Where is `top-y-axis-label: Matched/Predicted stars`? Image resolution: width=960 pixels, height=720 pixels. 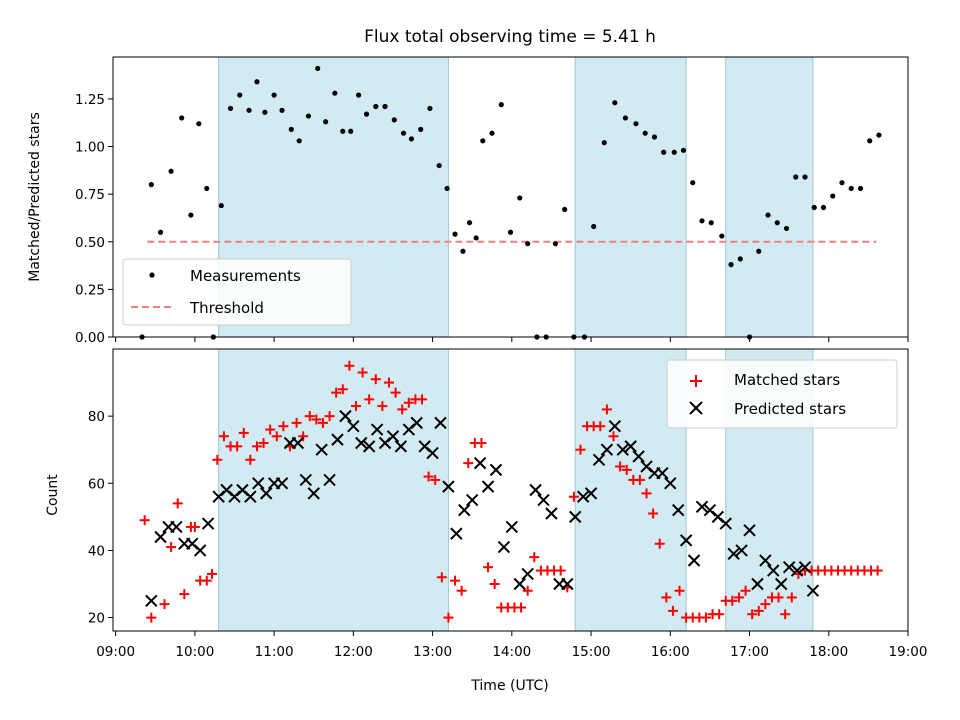 top-y-axis-label: Matched/Predicted stars is located at coordinates (35, 197).